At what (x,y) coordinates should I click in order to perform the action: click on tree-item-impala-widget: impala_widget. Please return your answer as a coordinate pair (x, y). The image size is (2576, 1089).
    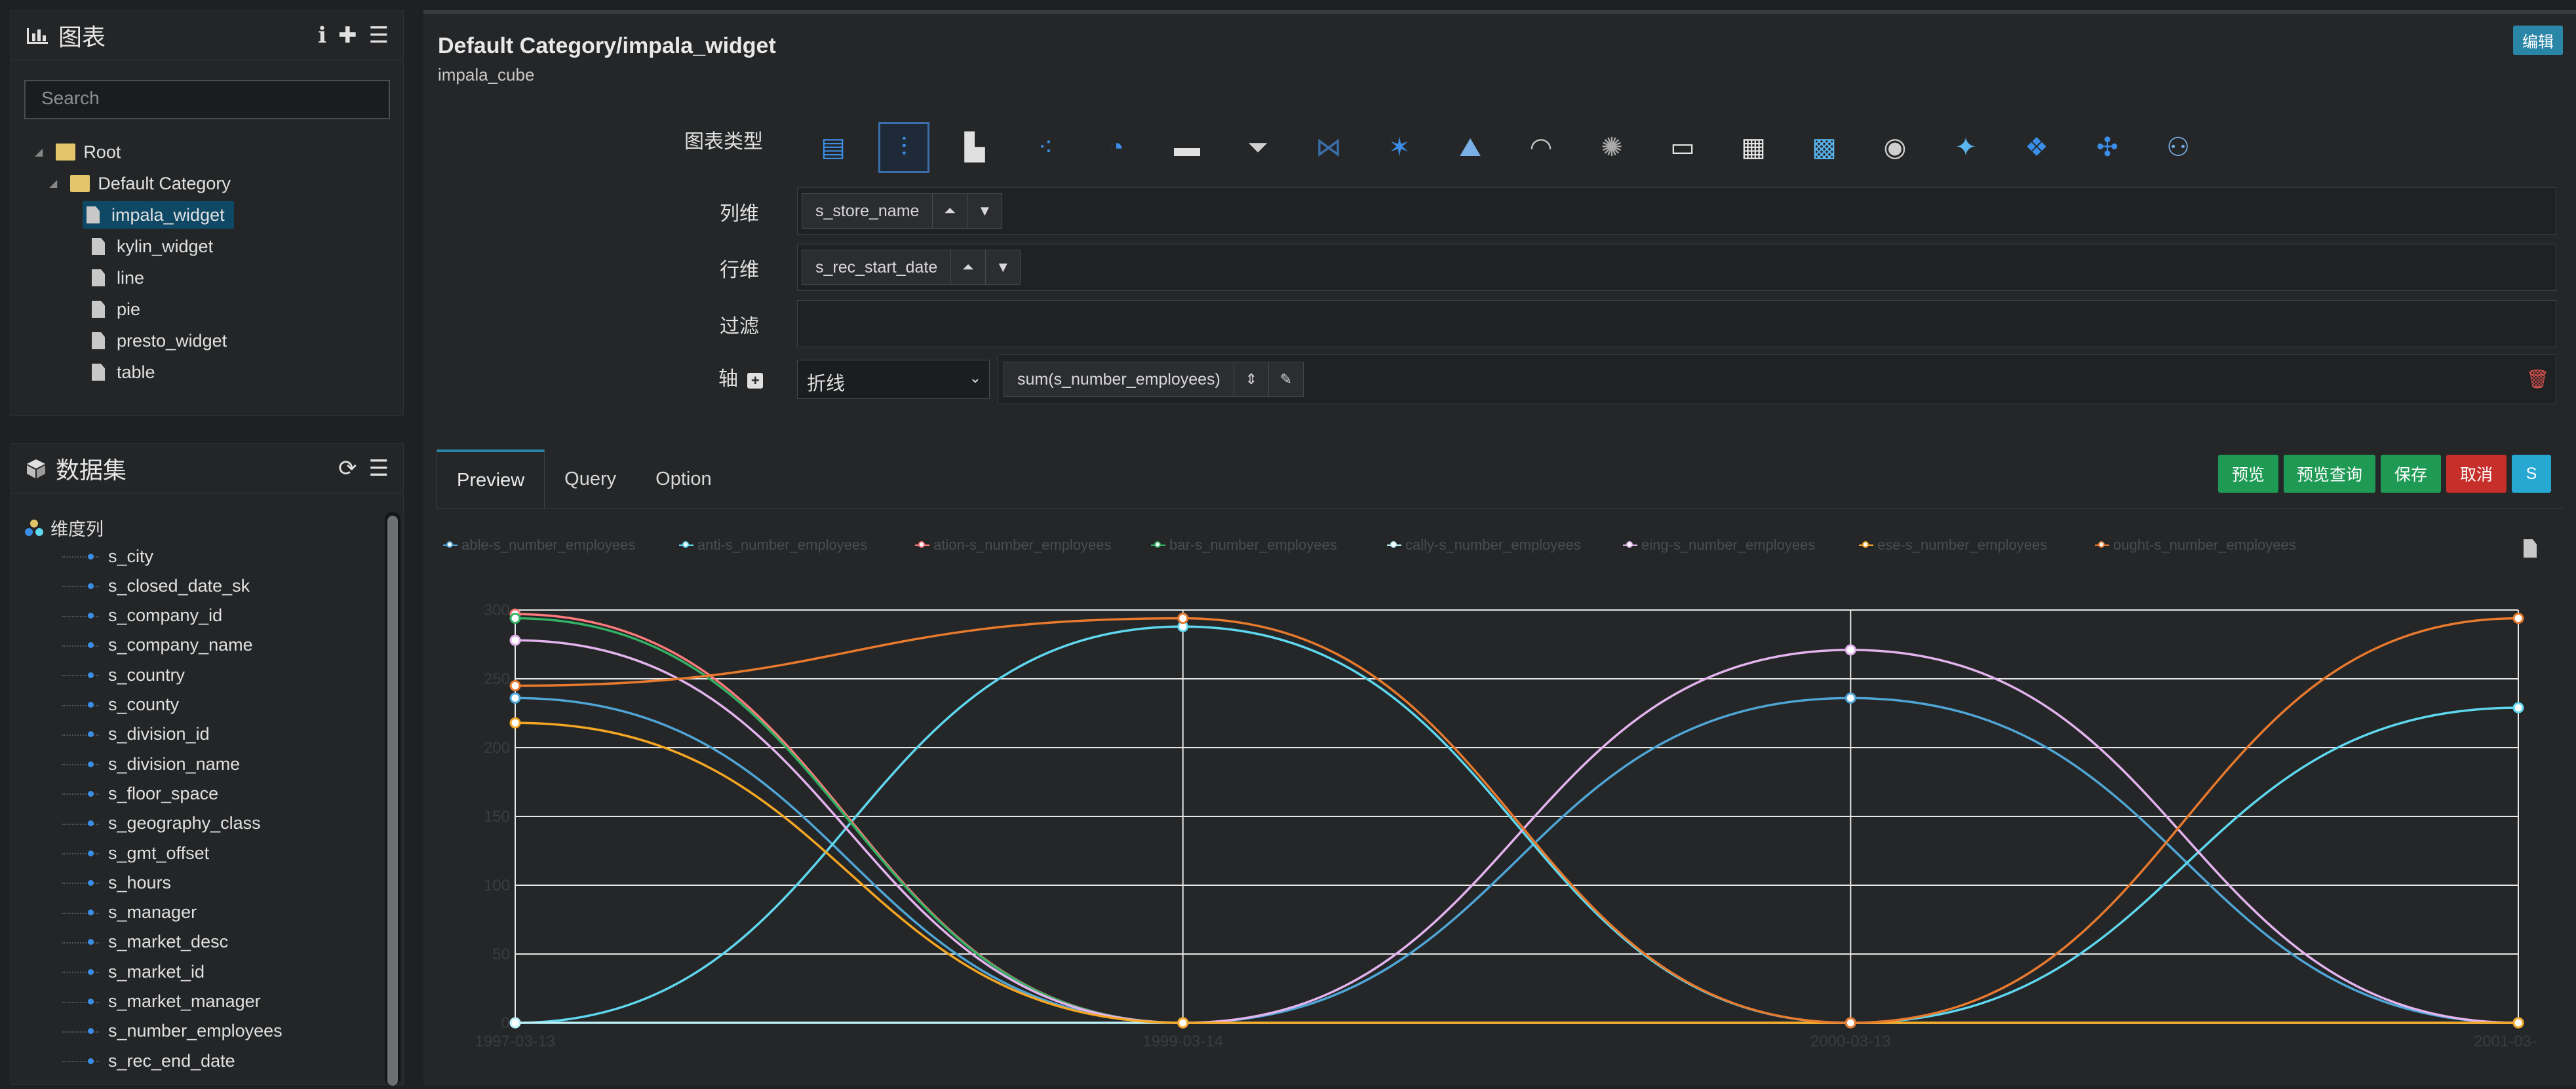
    Looking at the image, I should click on (158, 215).